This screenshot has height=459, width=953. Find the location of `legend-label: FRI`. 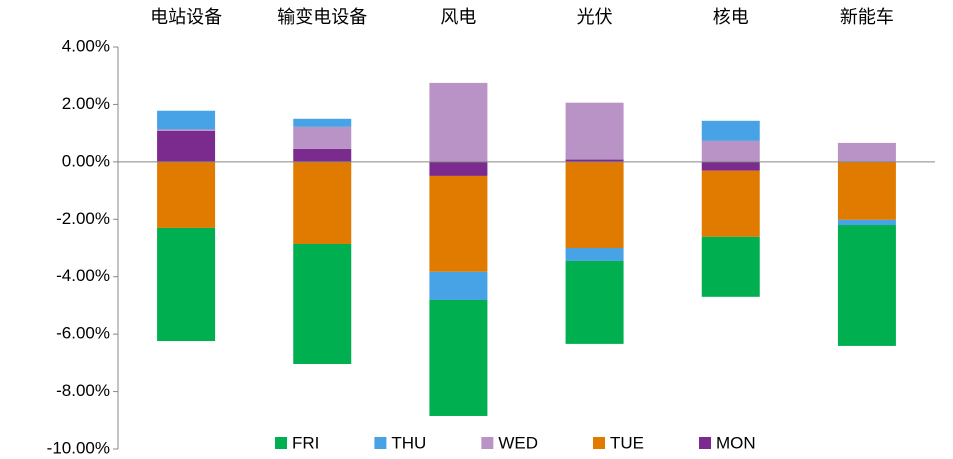

legend-label: FRI is located at coordinates (305, 442).